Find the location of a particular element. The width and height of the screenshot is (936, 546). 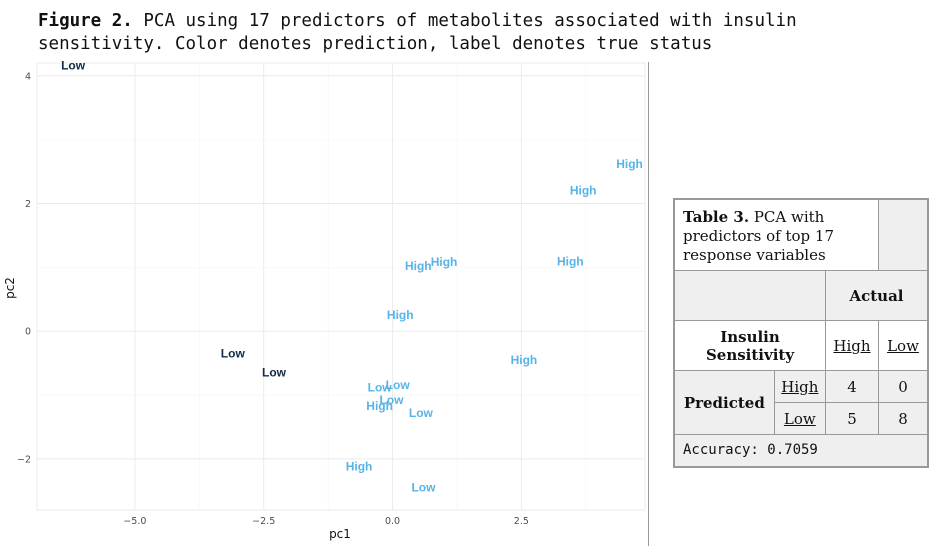

y-tick-label: −2 is located at coordinates (24, 459).